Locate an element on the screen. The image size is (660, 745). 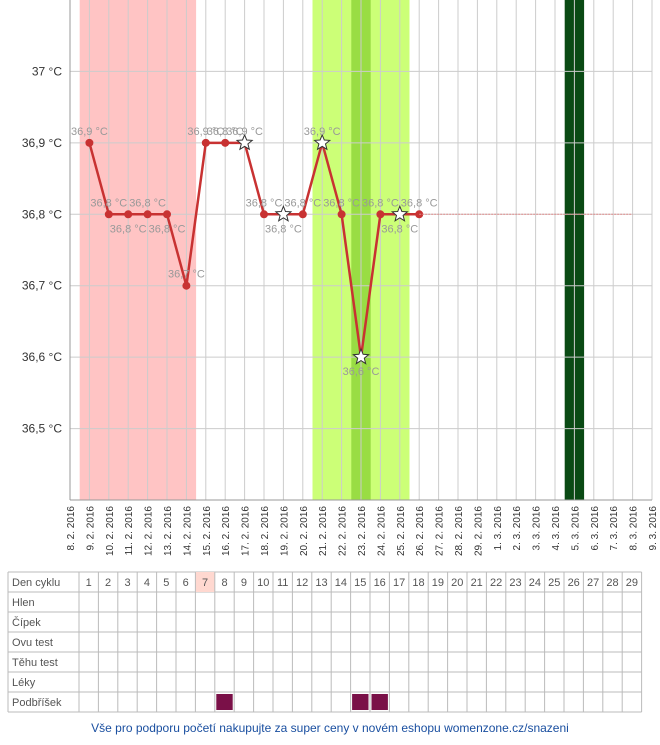
row-label: Ovu test is located at coordinates (32, 643).